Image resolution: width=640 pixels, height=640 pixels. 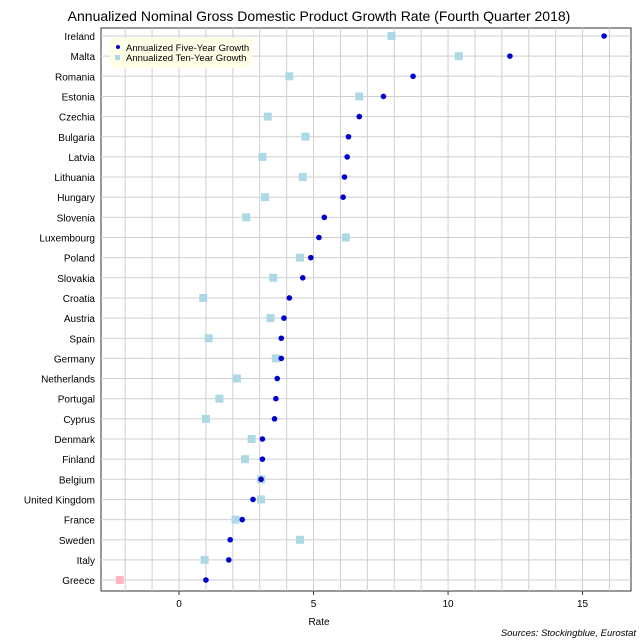 I want to click on y-tick-label: France, so click(x=80, y=521).